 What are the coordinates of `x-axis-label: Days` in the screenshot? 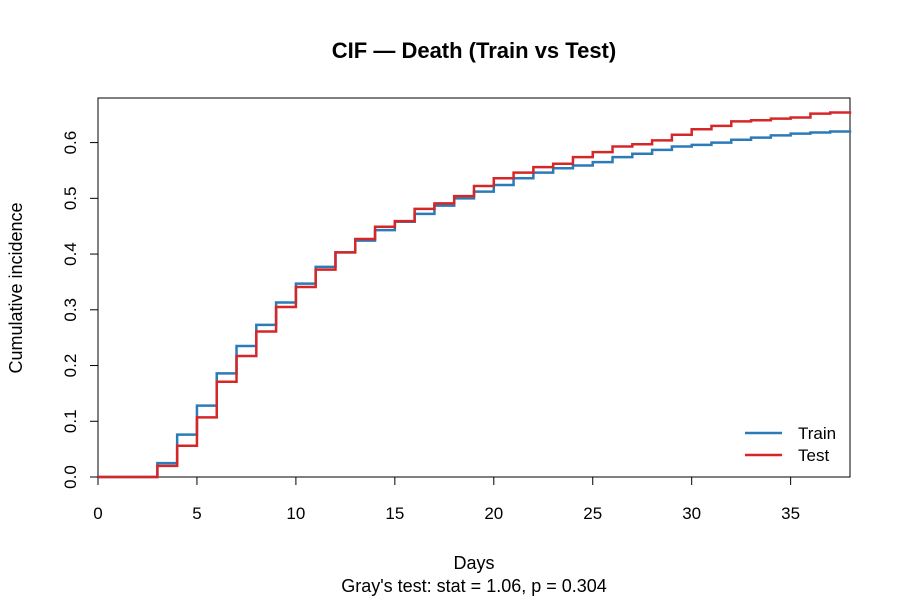 It's located at (473, 563).